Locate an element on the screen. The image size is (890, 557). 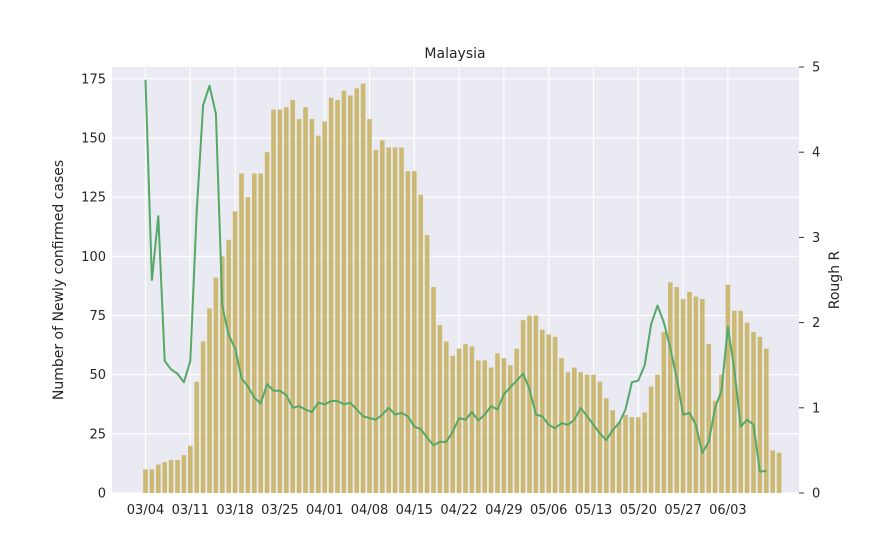
right-y-axis: 0 1 2 3 4 5 is located at coordinates (809, 281).